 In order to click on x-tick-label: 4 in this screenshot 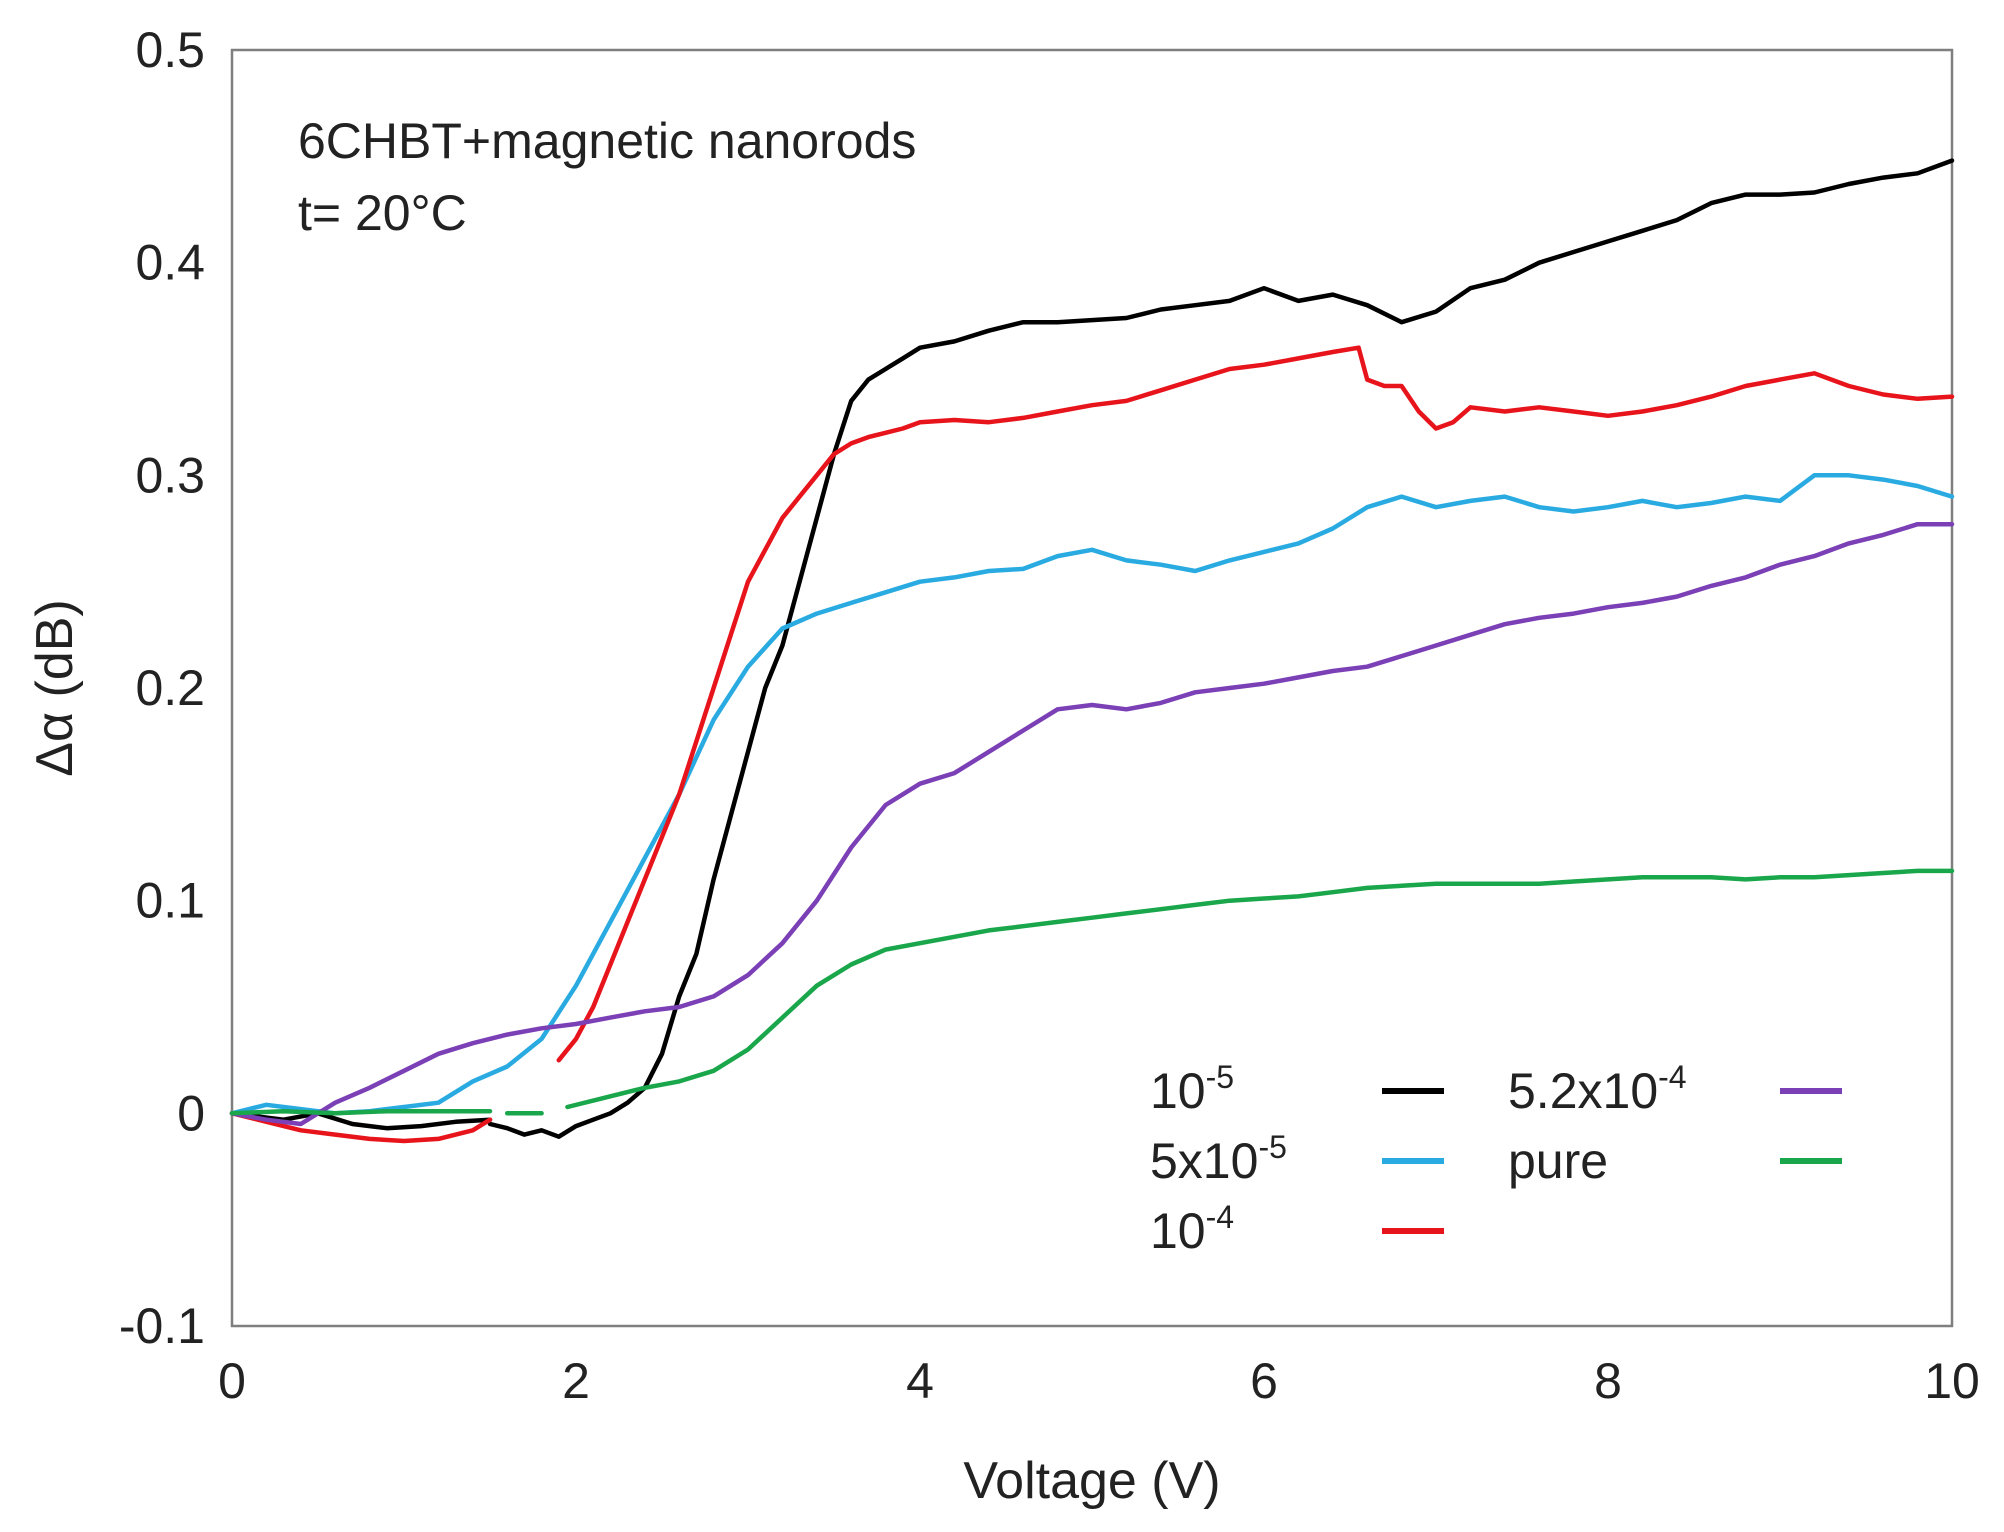, I will do `click(920, 1381)`.